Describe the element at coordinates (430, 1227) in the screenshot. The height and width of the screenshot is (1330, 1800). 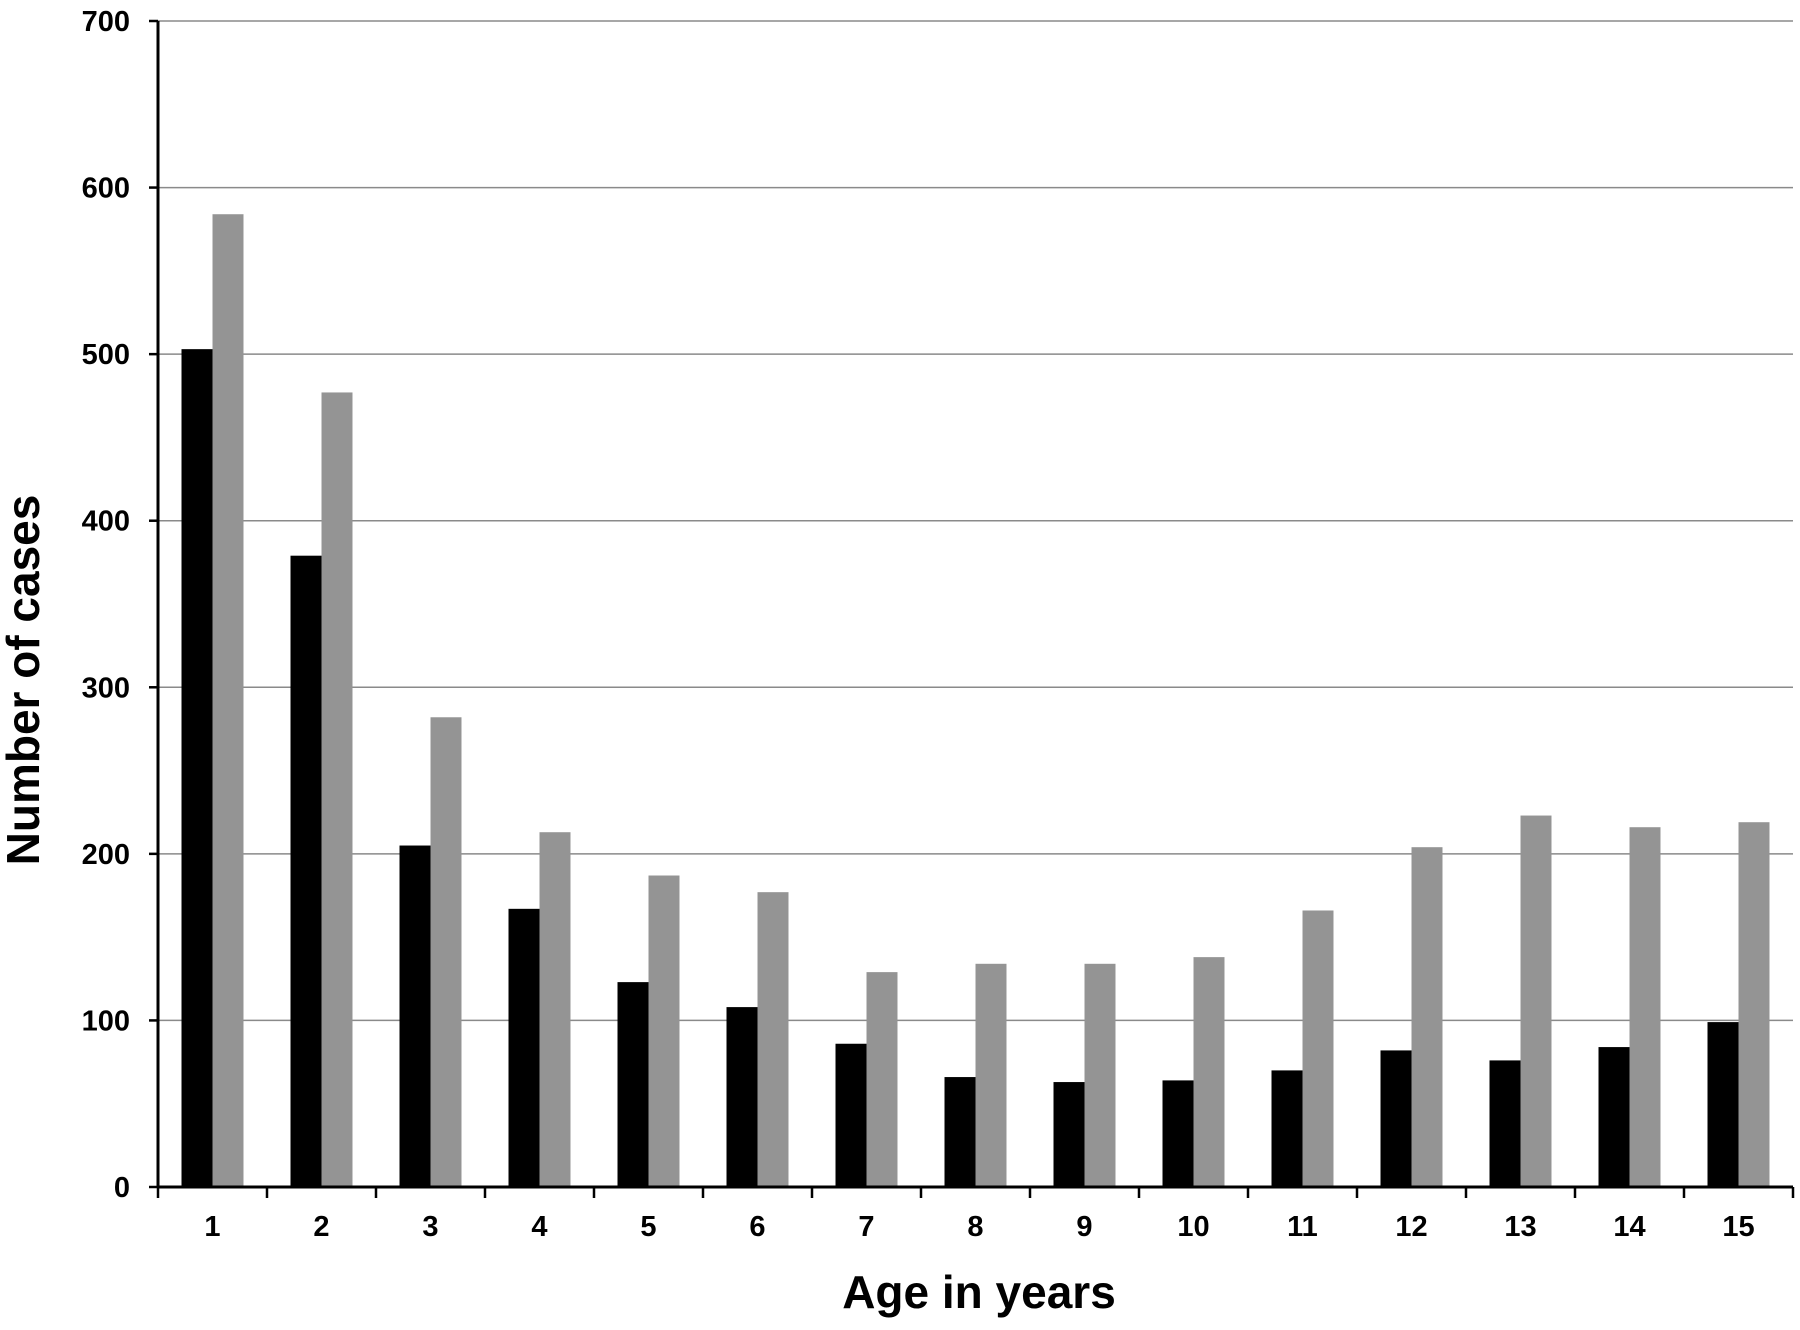
I see `x-tick-label: 3` at that location.